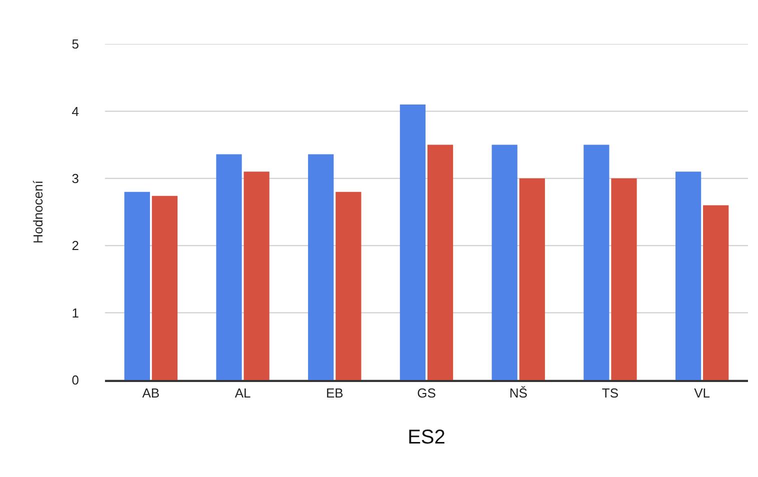 This screenshot has height=477, width=758. Describe the element at coordinates (610, 392) in the screenshot. I see `x-tick-label: TS` at that location.